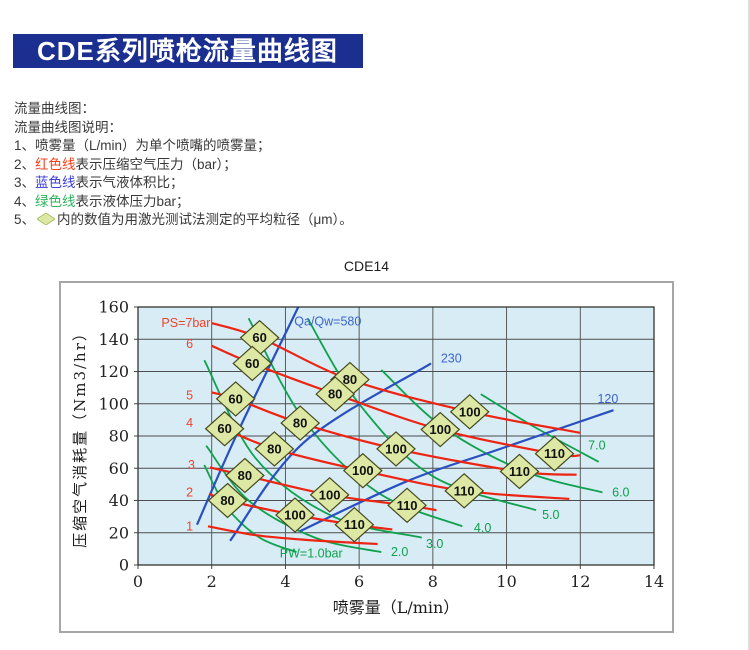 Image resolution: width=750 pixels, height=650 pixels. What do you see at coordinates (607, 399) in the screenshot?
I see `svg-text: 120` at bounding box center [607, 399].